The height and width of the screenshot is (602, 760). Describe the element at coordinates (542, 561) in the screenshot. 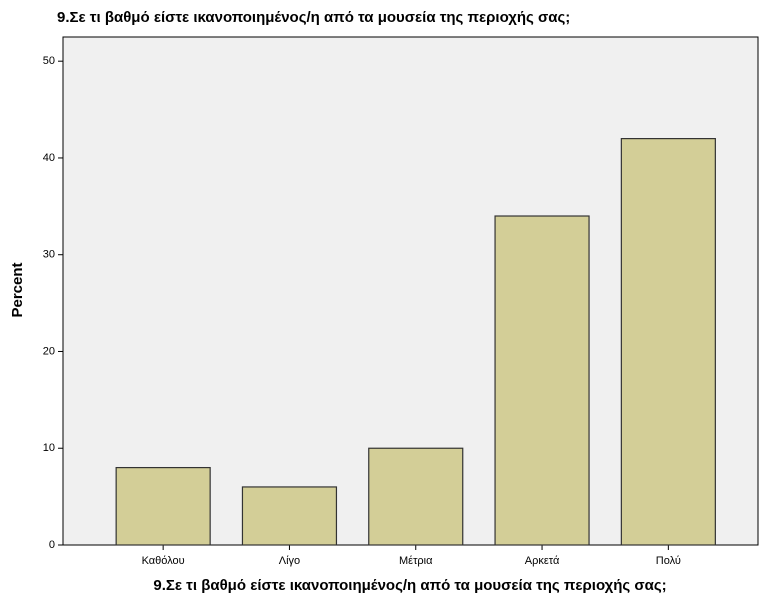

I see `x-tick-label: Αρκετά` at that location.